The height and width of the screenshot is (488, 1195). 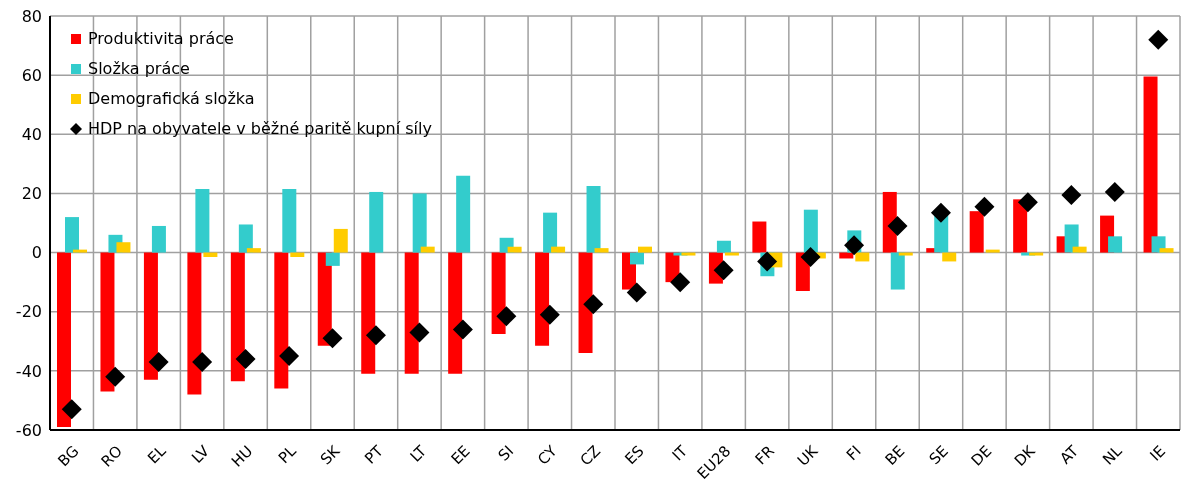 I want to click on legend-label: HDP na obyvatele v běžné paritě kupní síly, so click(x=260, y=129).